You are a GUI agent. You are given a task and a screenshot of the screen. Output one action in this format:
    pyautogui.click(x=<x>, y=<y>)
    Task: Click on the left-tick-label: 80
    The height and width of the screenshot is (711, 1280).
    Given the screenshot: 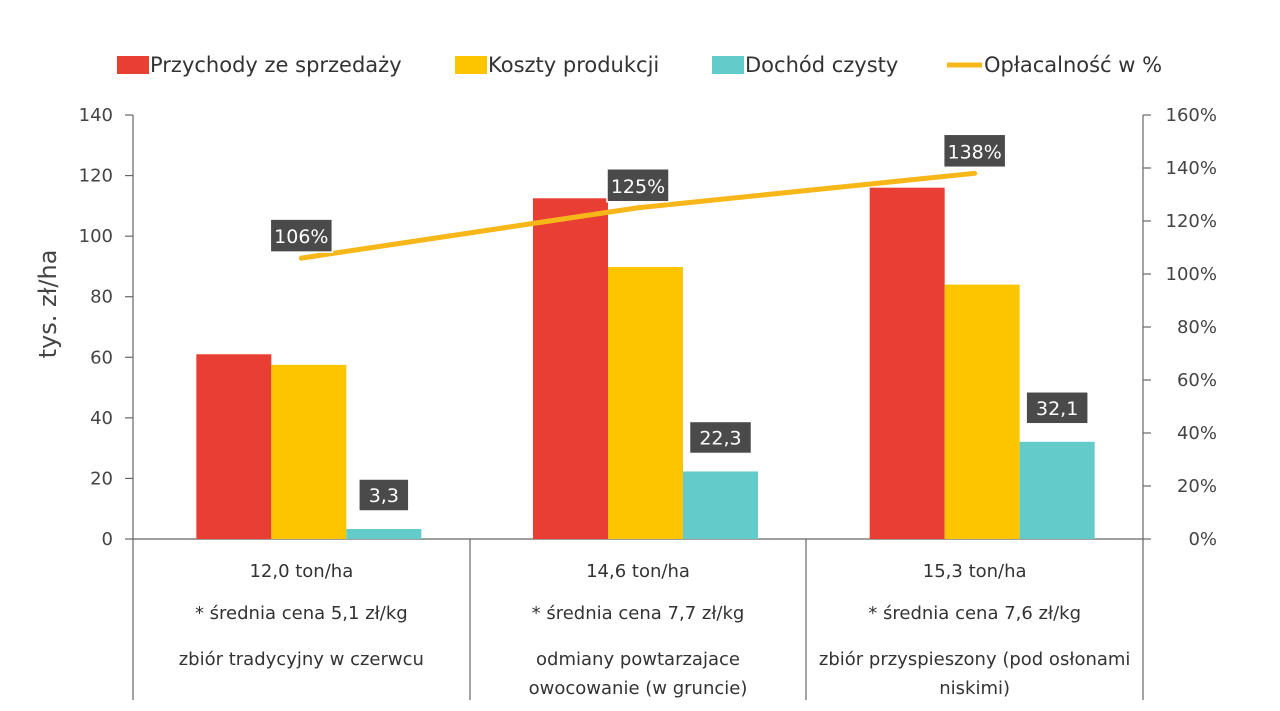 What is the action you would take?
    pyautogui.click(x=101, y=297)
    